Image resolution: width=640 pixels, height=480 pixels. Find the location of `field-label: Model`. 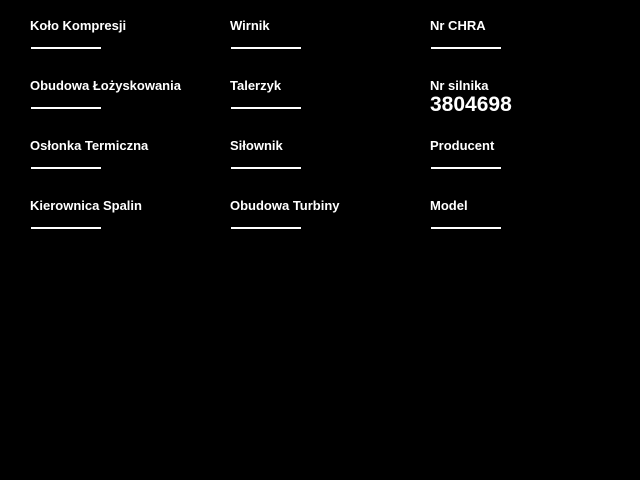

field-label: Model is located at coordinates (449, 205).